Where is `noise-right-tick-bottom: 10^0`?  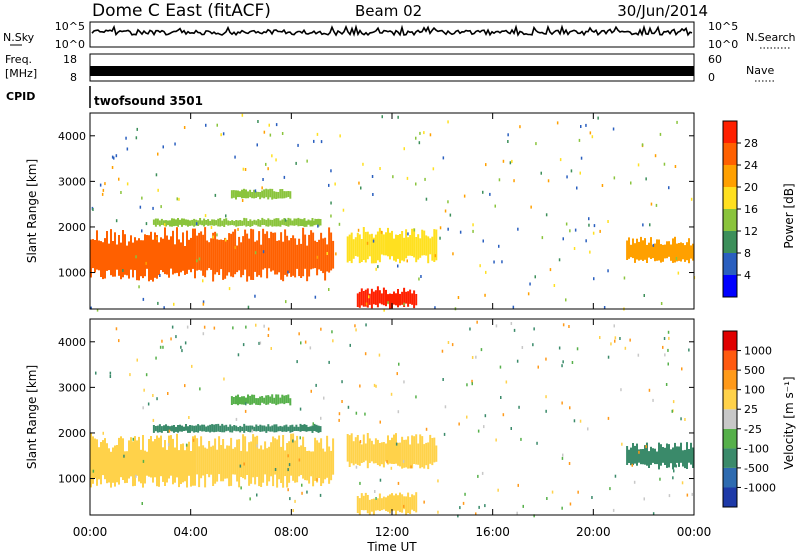 noise-right-tick-bottom: 10^0 is located at coordinates (723, 44).